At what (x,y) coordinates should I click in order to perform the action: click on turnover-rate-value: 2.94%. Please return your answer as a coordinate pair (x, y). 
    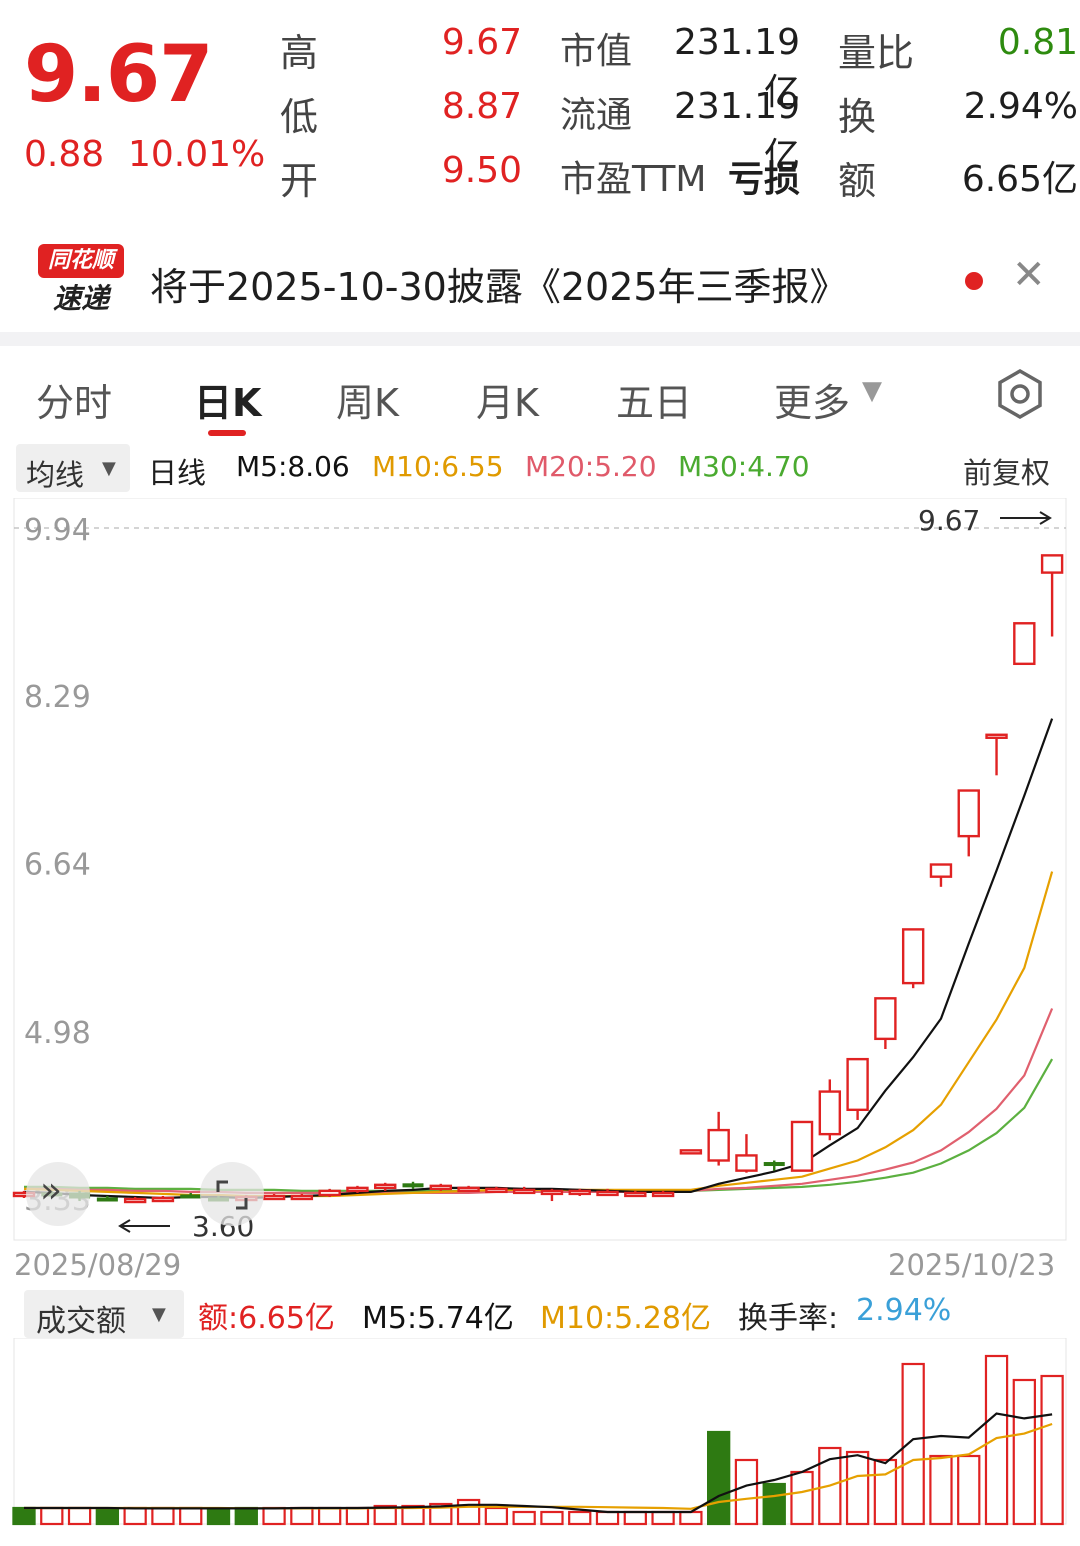
    Looking at the image, I should click on (904, 1310).